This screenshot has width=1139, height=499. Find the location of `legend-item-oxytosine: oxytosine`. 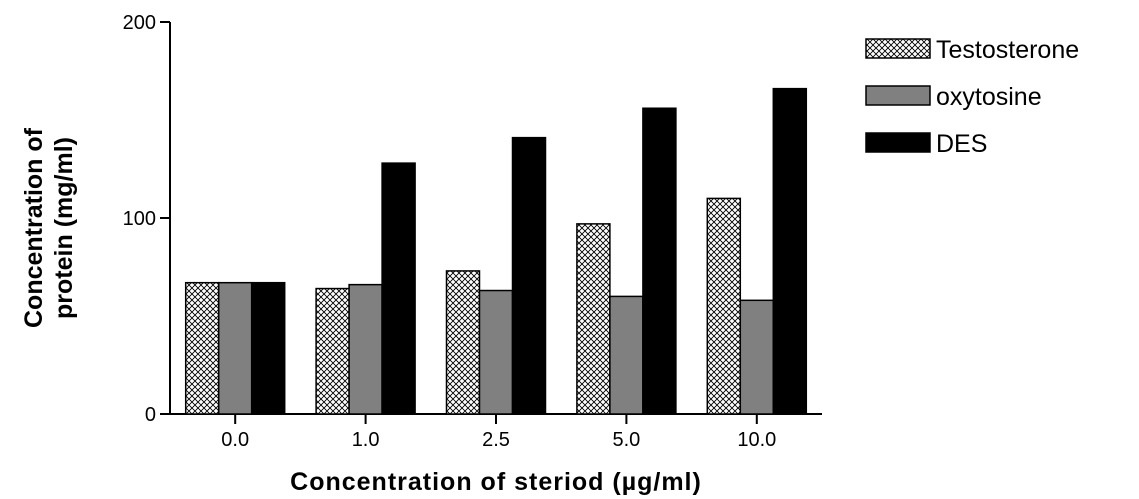

legend-item-oxytosine: oxytosine is located at coordinates (953, 97).